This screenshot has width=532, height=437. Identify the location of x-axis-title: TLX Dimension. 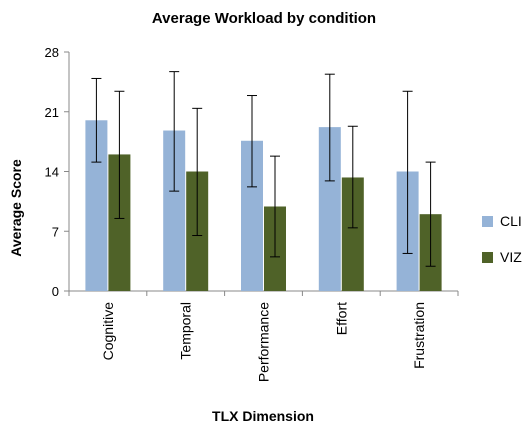
(263, 416).